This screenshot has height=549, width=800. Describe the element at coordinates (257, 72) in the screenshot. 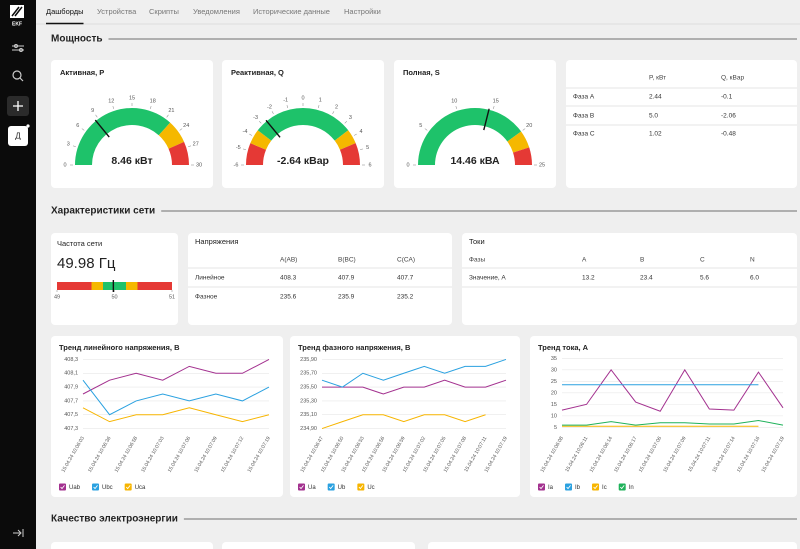

I see `card-title: Реактивная, Q` at that location.